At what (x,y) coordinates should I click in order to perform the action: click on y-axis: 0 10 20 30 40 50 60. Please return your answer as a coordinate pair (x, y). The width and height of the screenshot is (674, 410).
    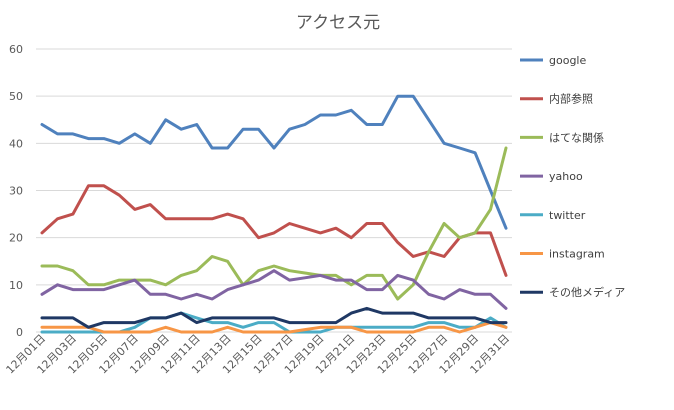
    Looking at the image, I should click on (16, 191).